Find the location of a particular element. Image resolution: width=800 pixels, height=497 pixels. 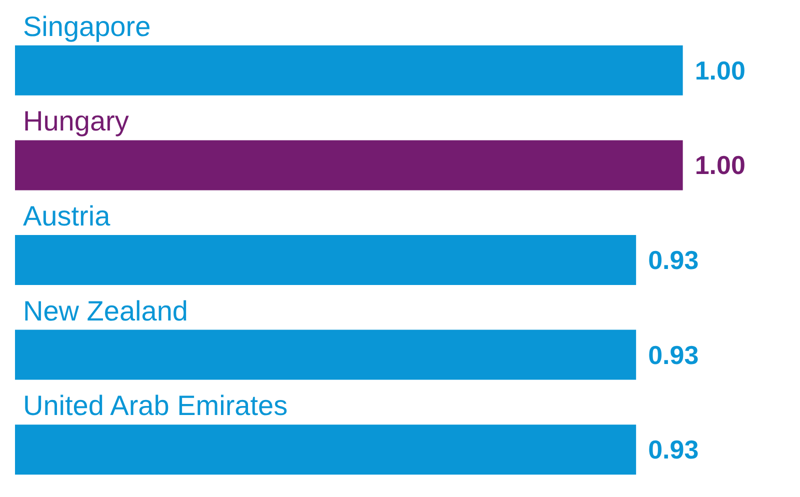

y-tick-label: United Arab Emirates is located at coordinates (155, 406).